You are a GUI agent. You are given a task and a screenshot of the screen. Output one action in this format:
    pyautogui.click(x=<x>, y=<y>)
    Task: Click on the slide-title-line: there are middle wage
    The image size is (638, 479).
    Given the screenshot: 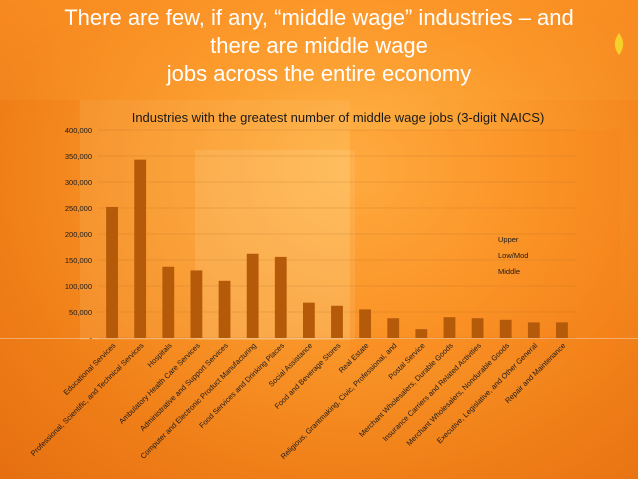 What is the action you would take?
    pyautogui.click(x=319, y=45)
    